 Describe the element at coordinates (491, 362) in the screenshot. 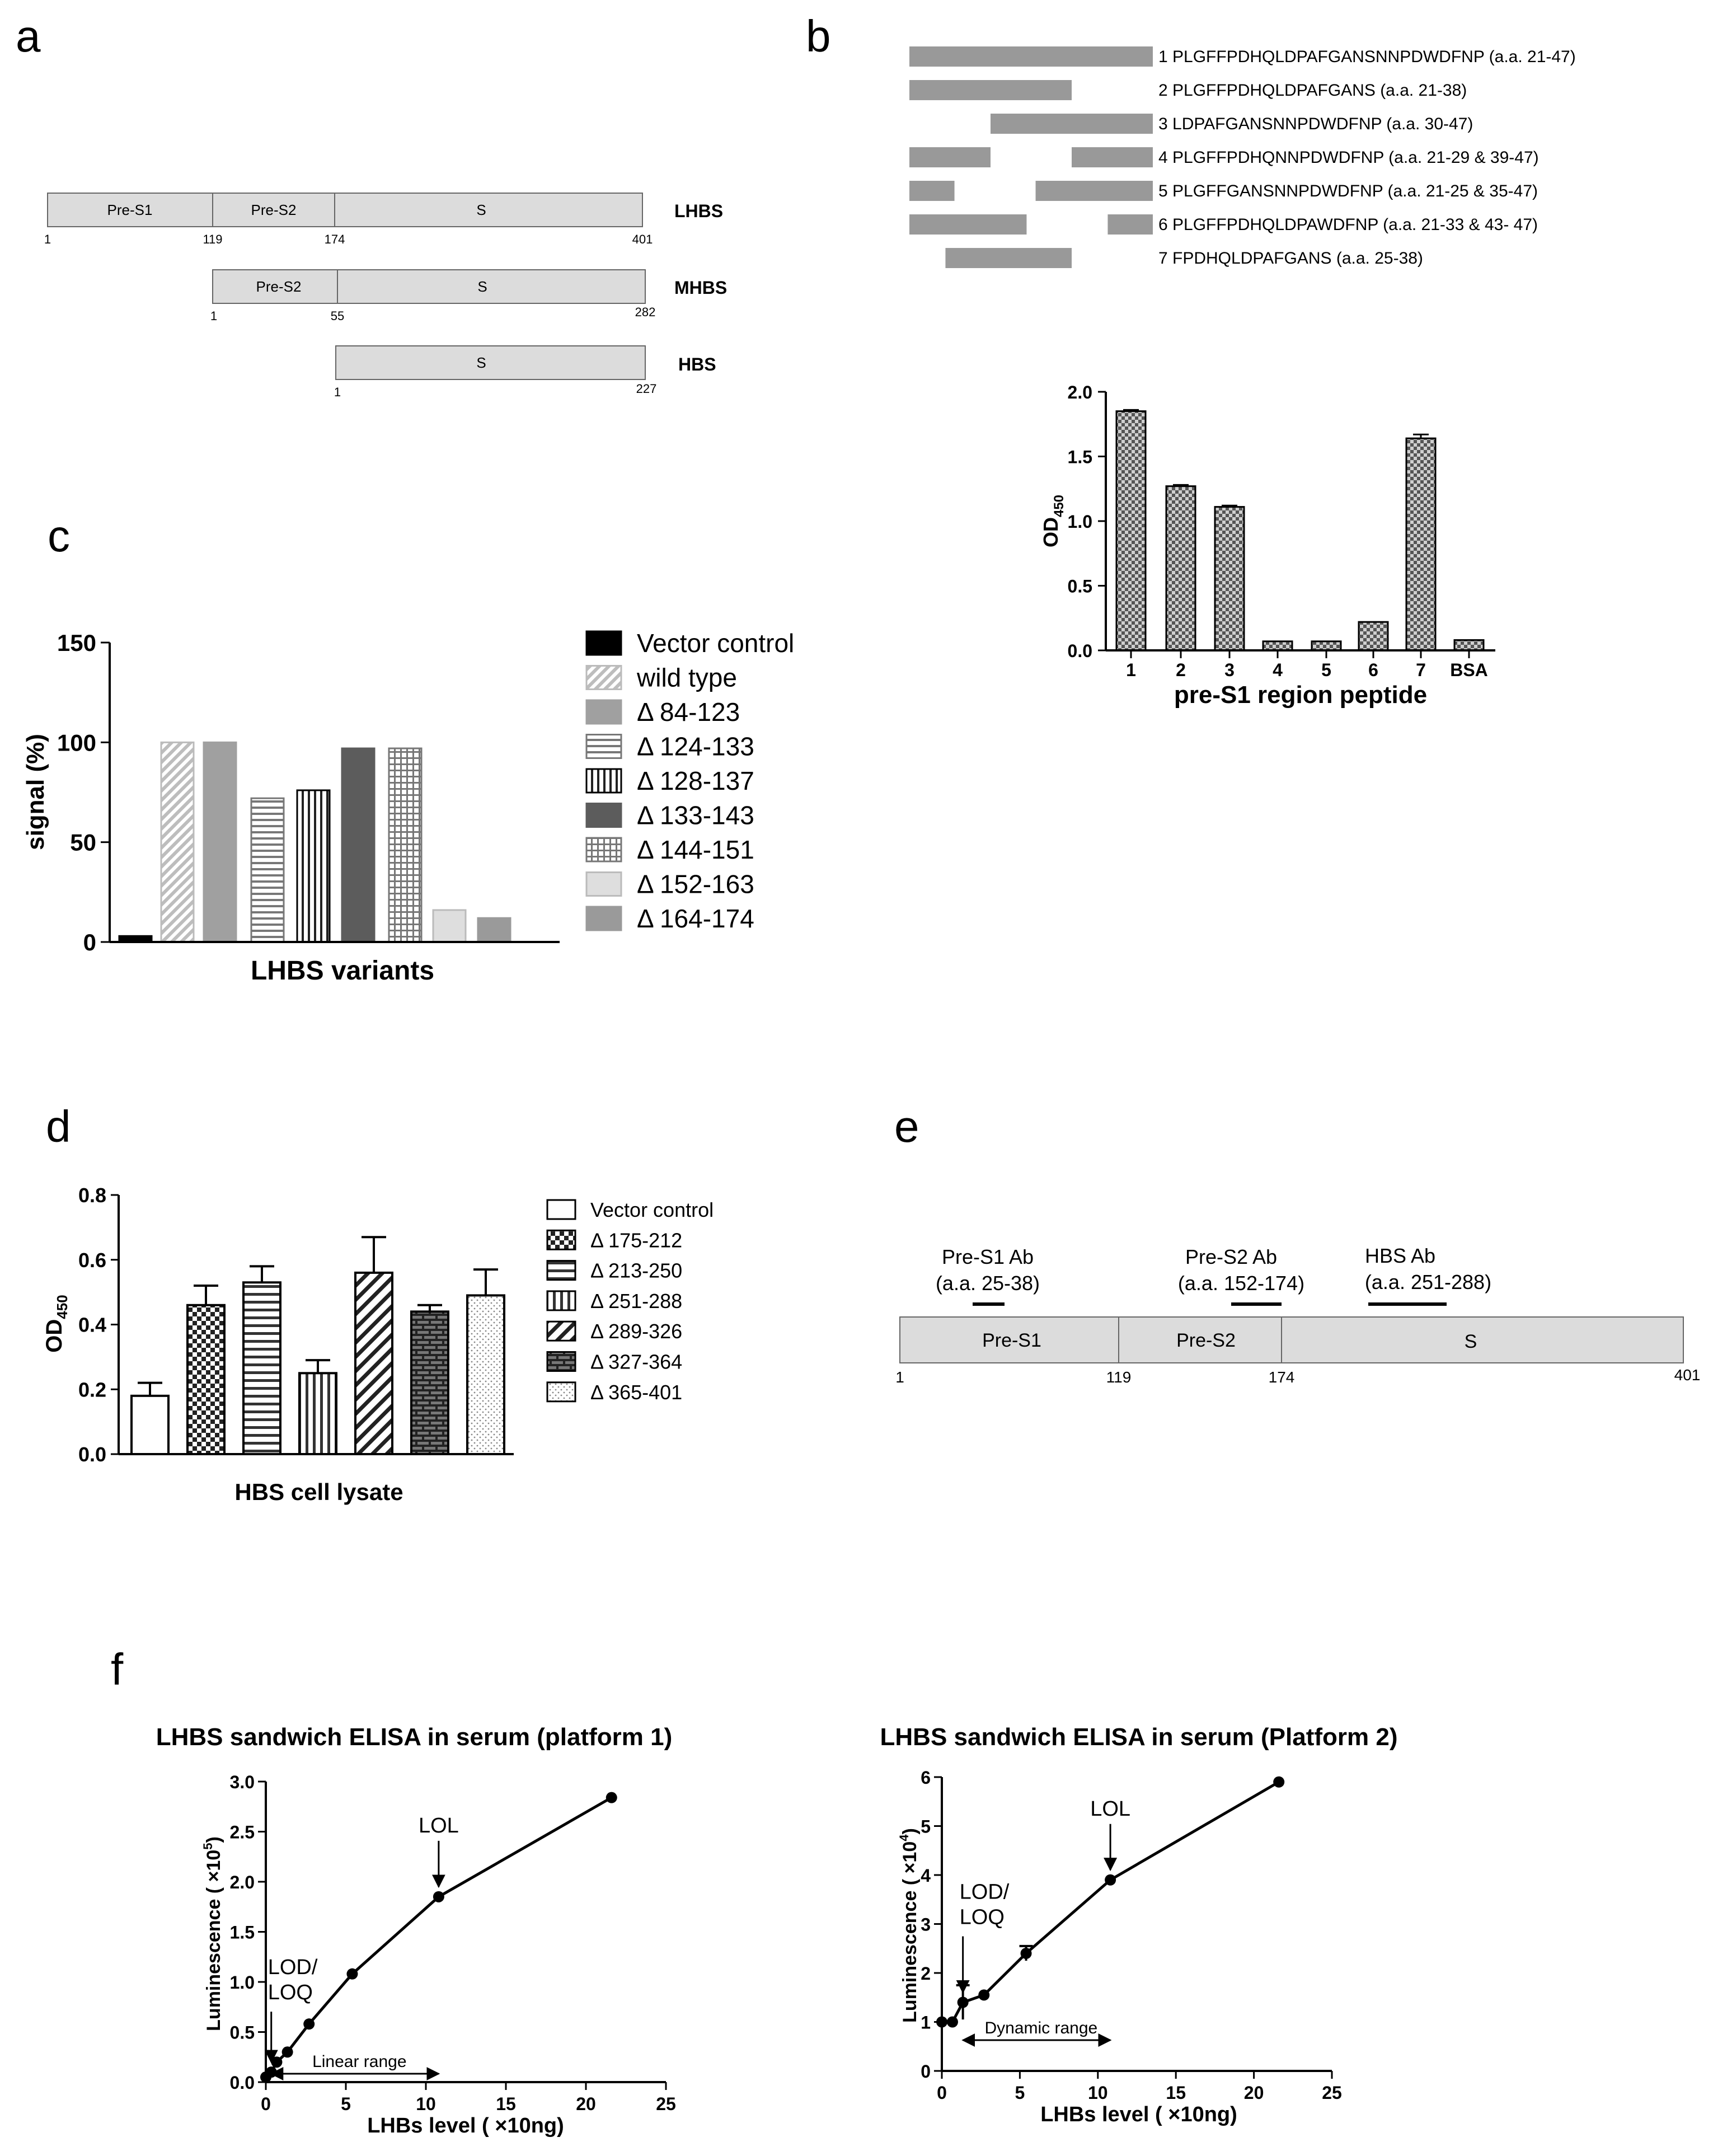

I see `hbs-s-segment` at that location.